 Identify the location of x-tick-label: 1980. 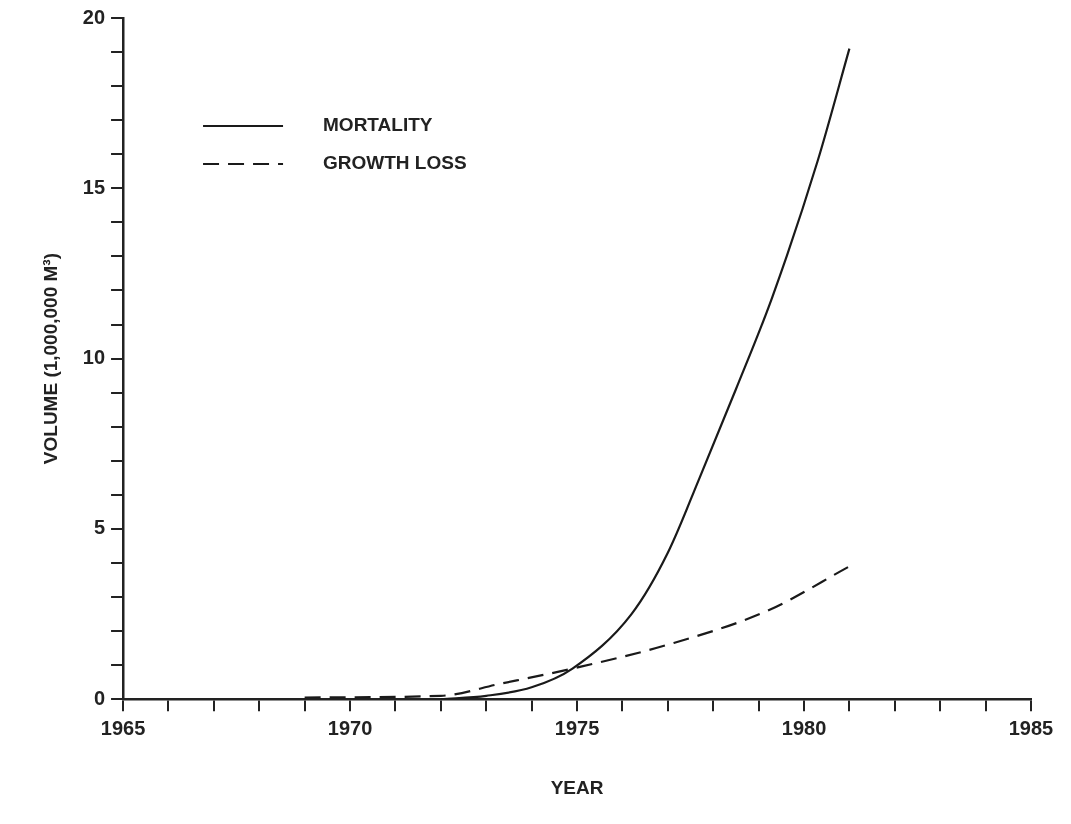
(804, 727).